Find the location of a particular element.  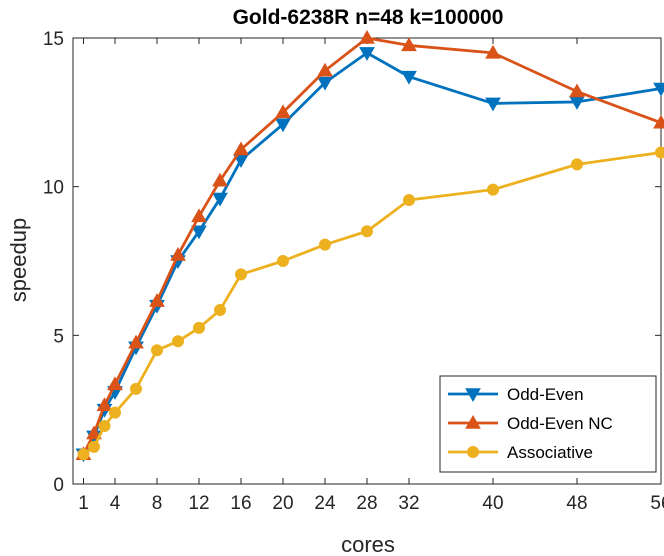

legend-entry: Associative is located at coordinates (520, 452).